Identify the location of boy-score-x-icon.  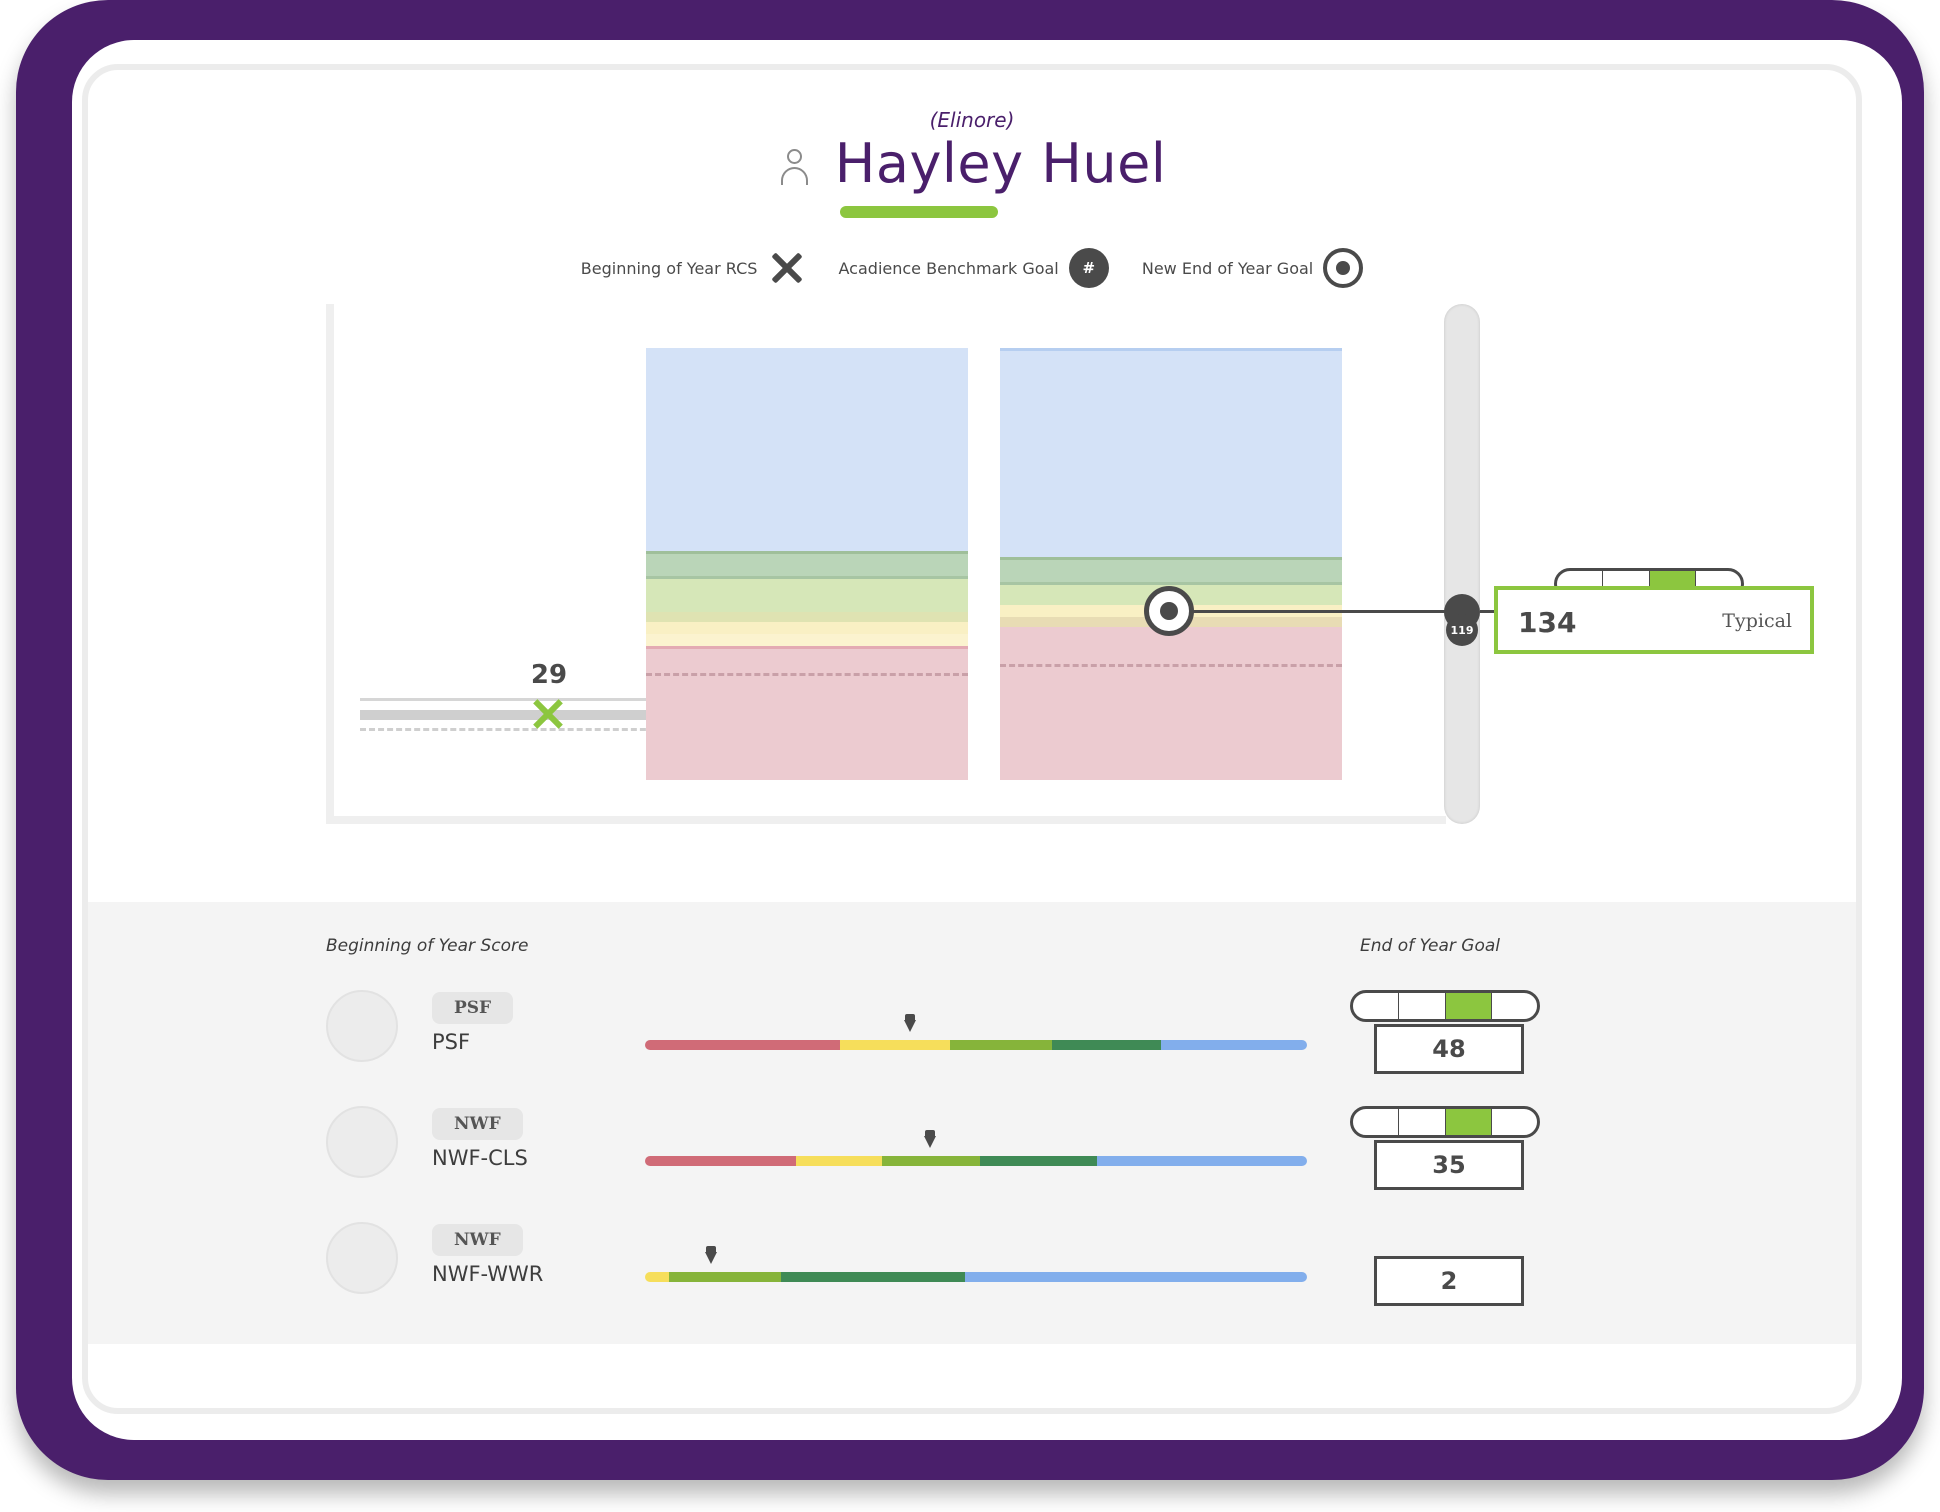
(548, 714).